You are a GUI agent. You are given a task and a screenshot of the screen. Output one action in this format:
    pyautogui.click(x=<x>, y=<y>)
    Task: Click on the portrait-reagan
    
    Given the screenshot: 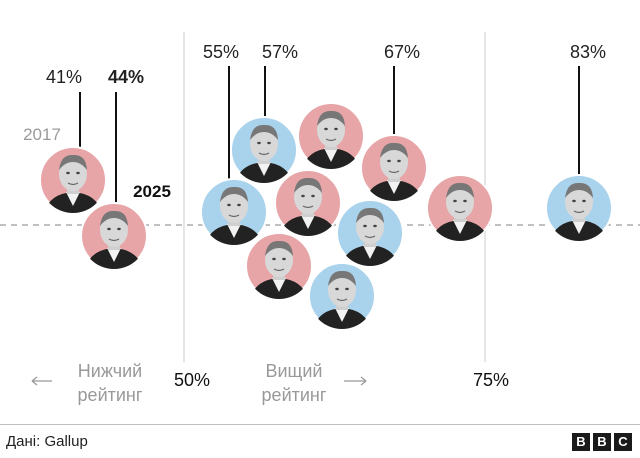 What is the action you would take?
    pyautogui.click(x=394, y=168)
    